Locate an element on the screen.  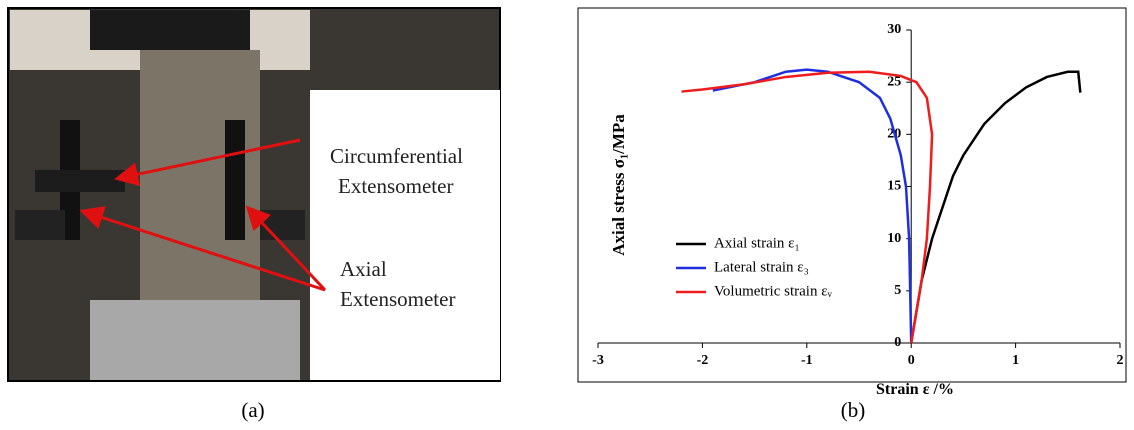
y-tick-label: 30 is located at coordinates (894, 29).